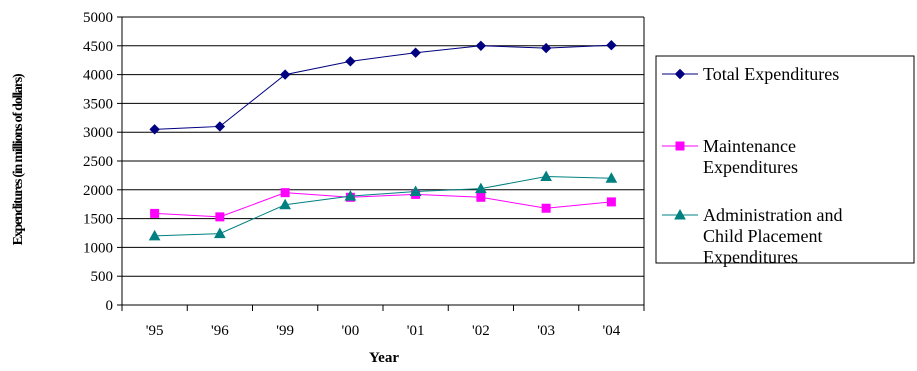 The width and height of the screenshot is (917, 371). Describe the element at coordinates (285, 331) in the screenshot. I see `x-tick-label: '99` at that location.